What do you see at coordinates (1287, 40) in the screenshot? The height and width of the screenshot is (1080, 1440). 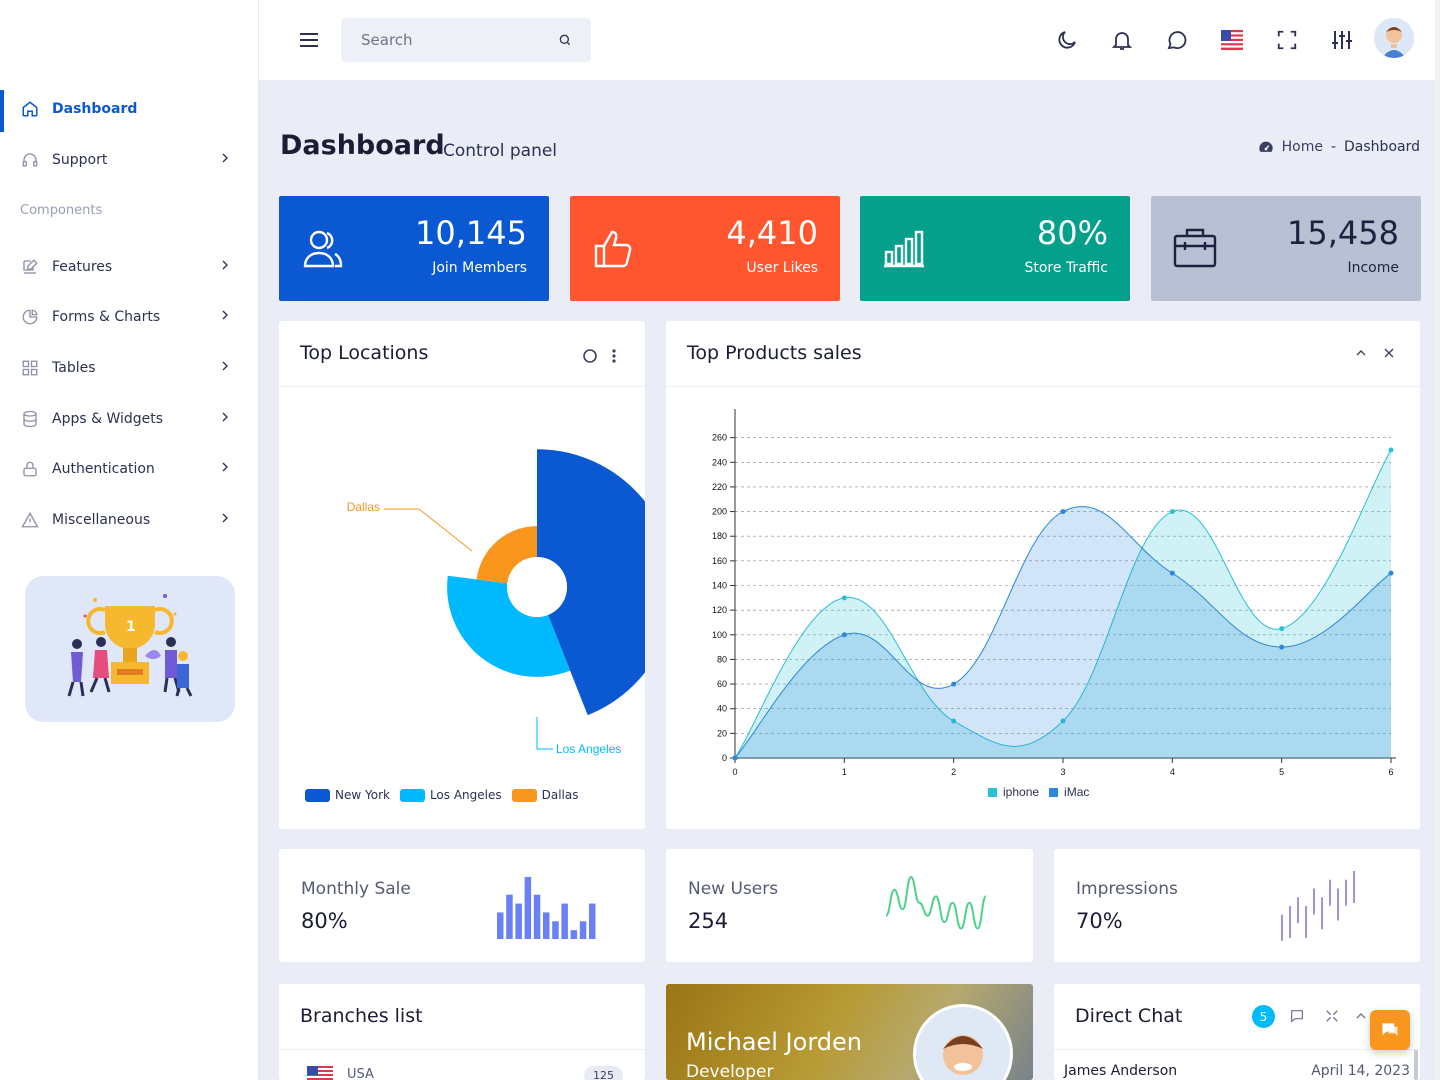 I see `fullscreen-icon` at bounding box center [1287, 40].